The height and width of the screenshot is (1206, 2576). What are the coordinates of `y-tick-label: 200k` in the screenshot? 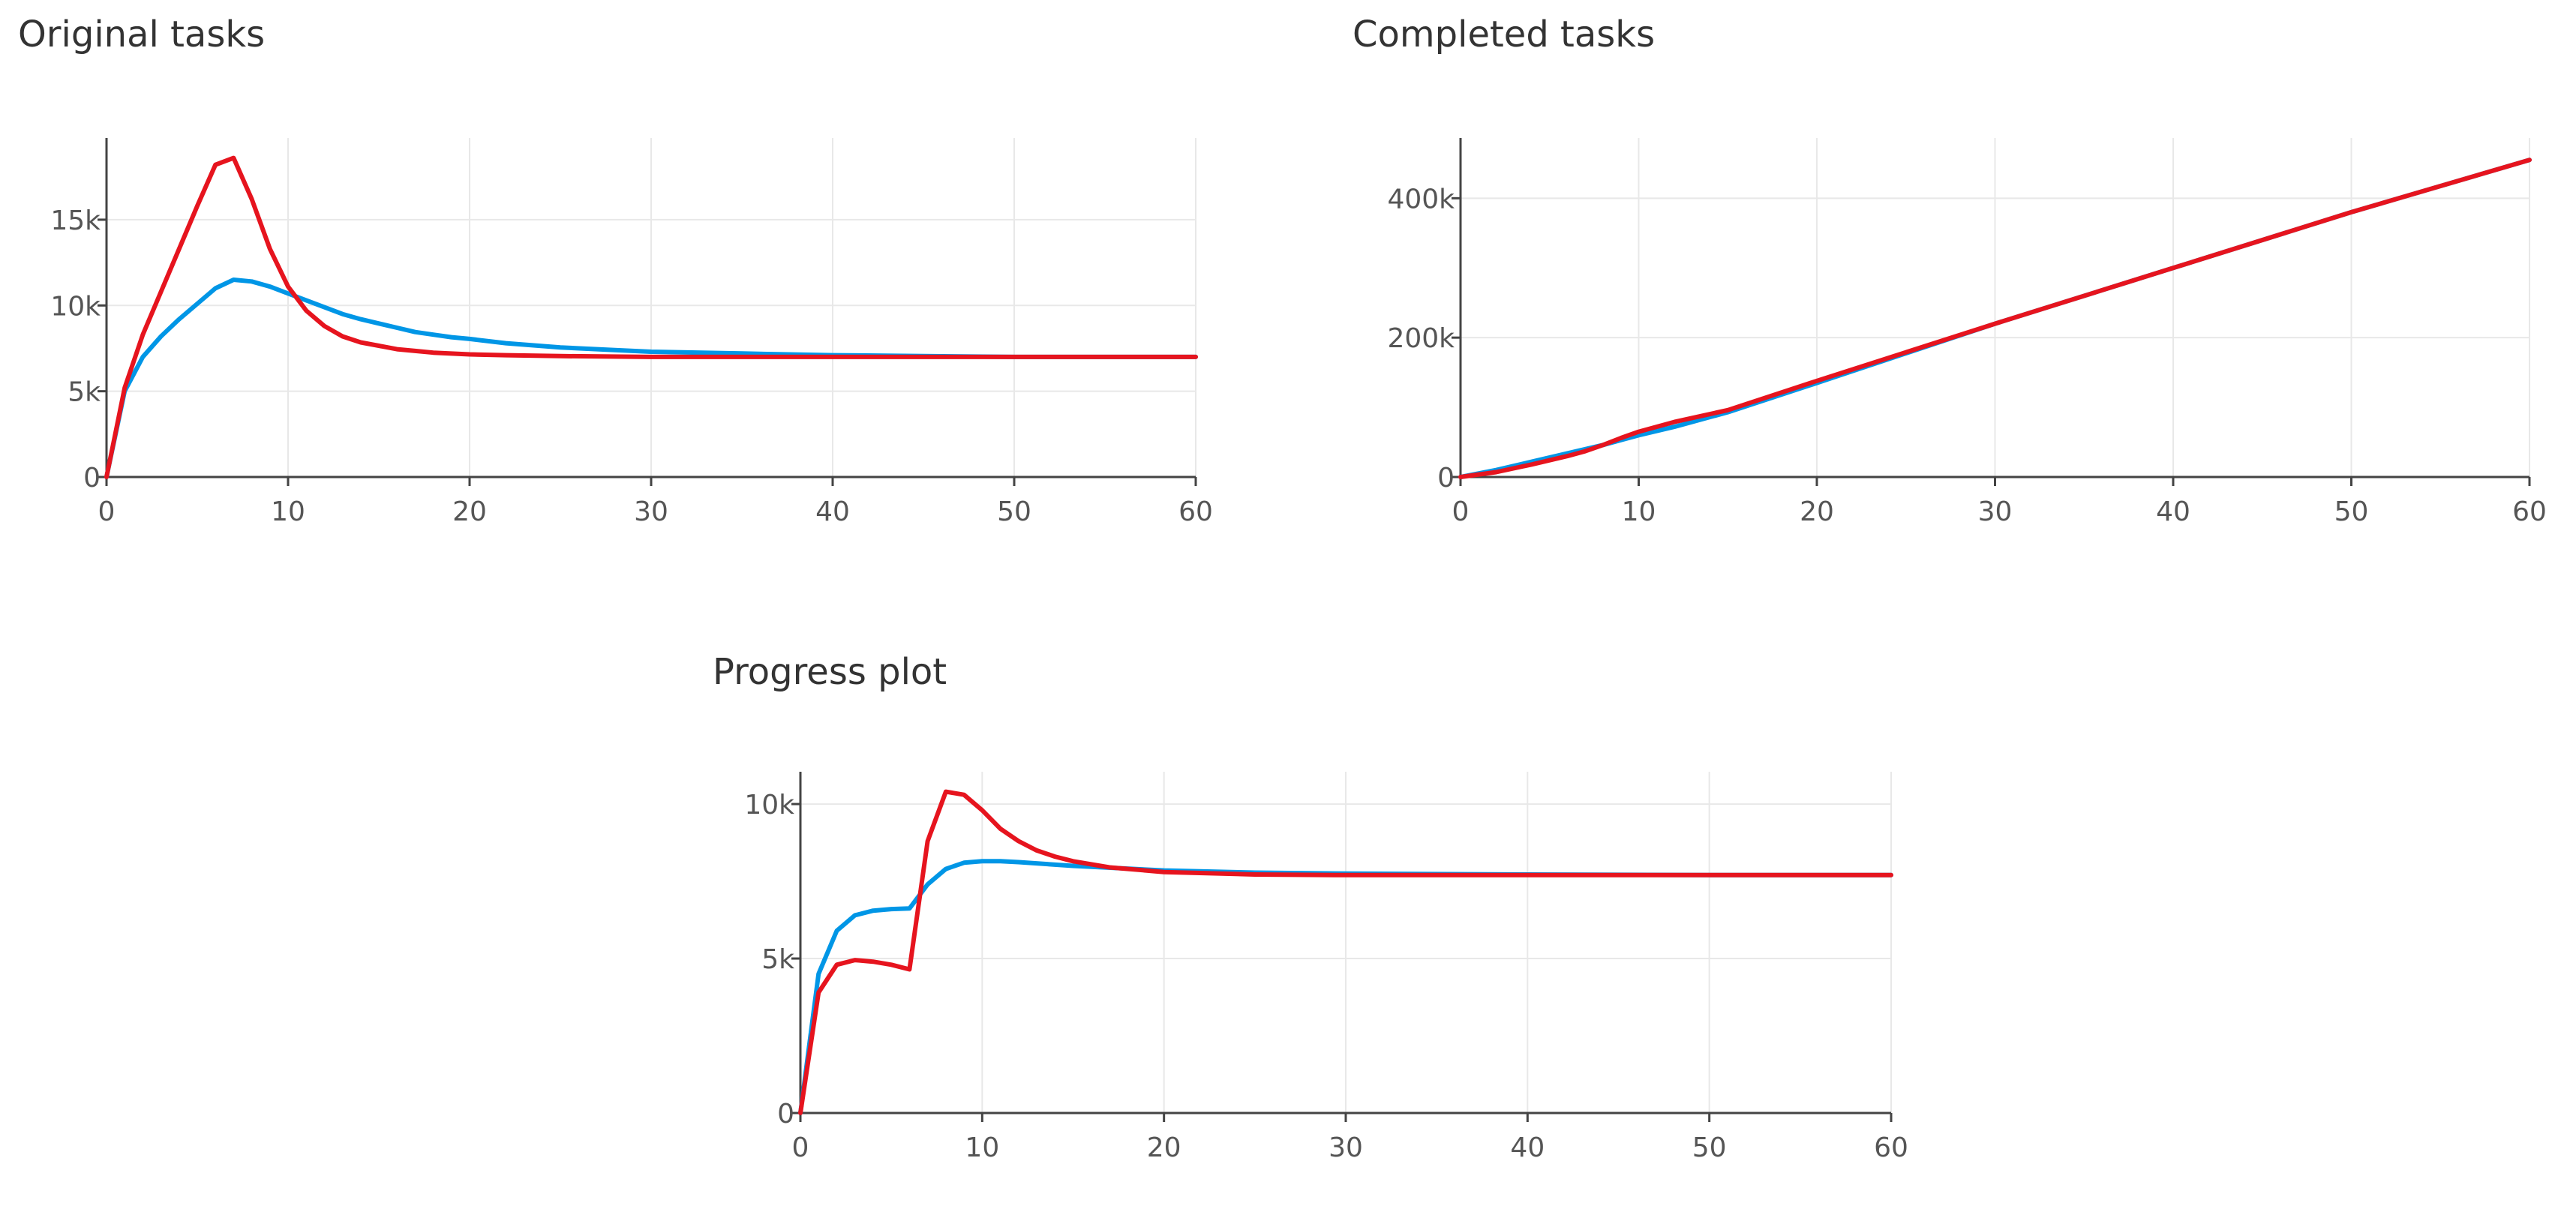 It's located at (1421, 338).